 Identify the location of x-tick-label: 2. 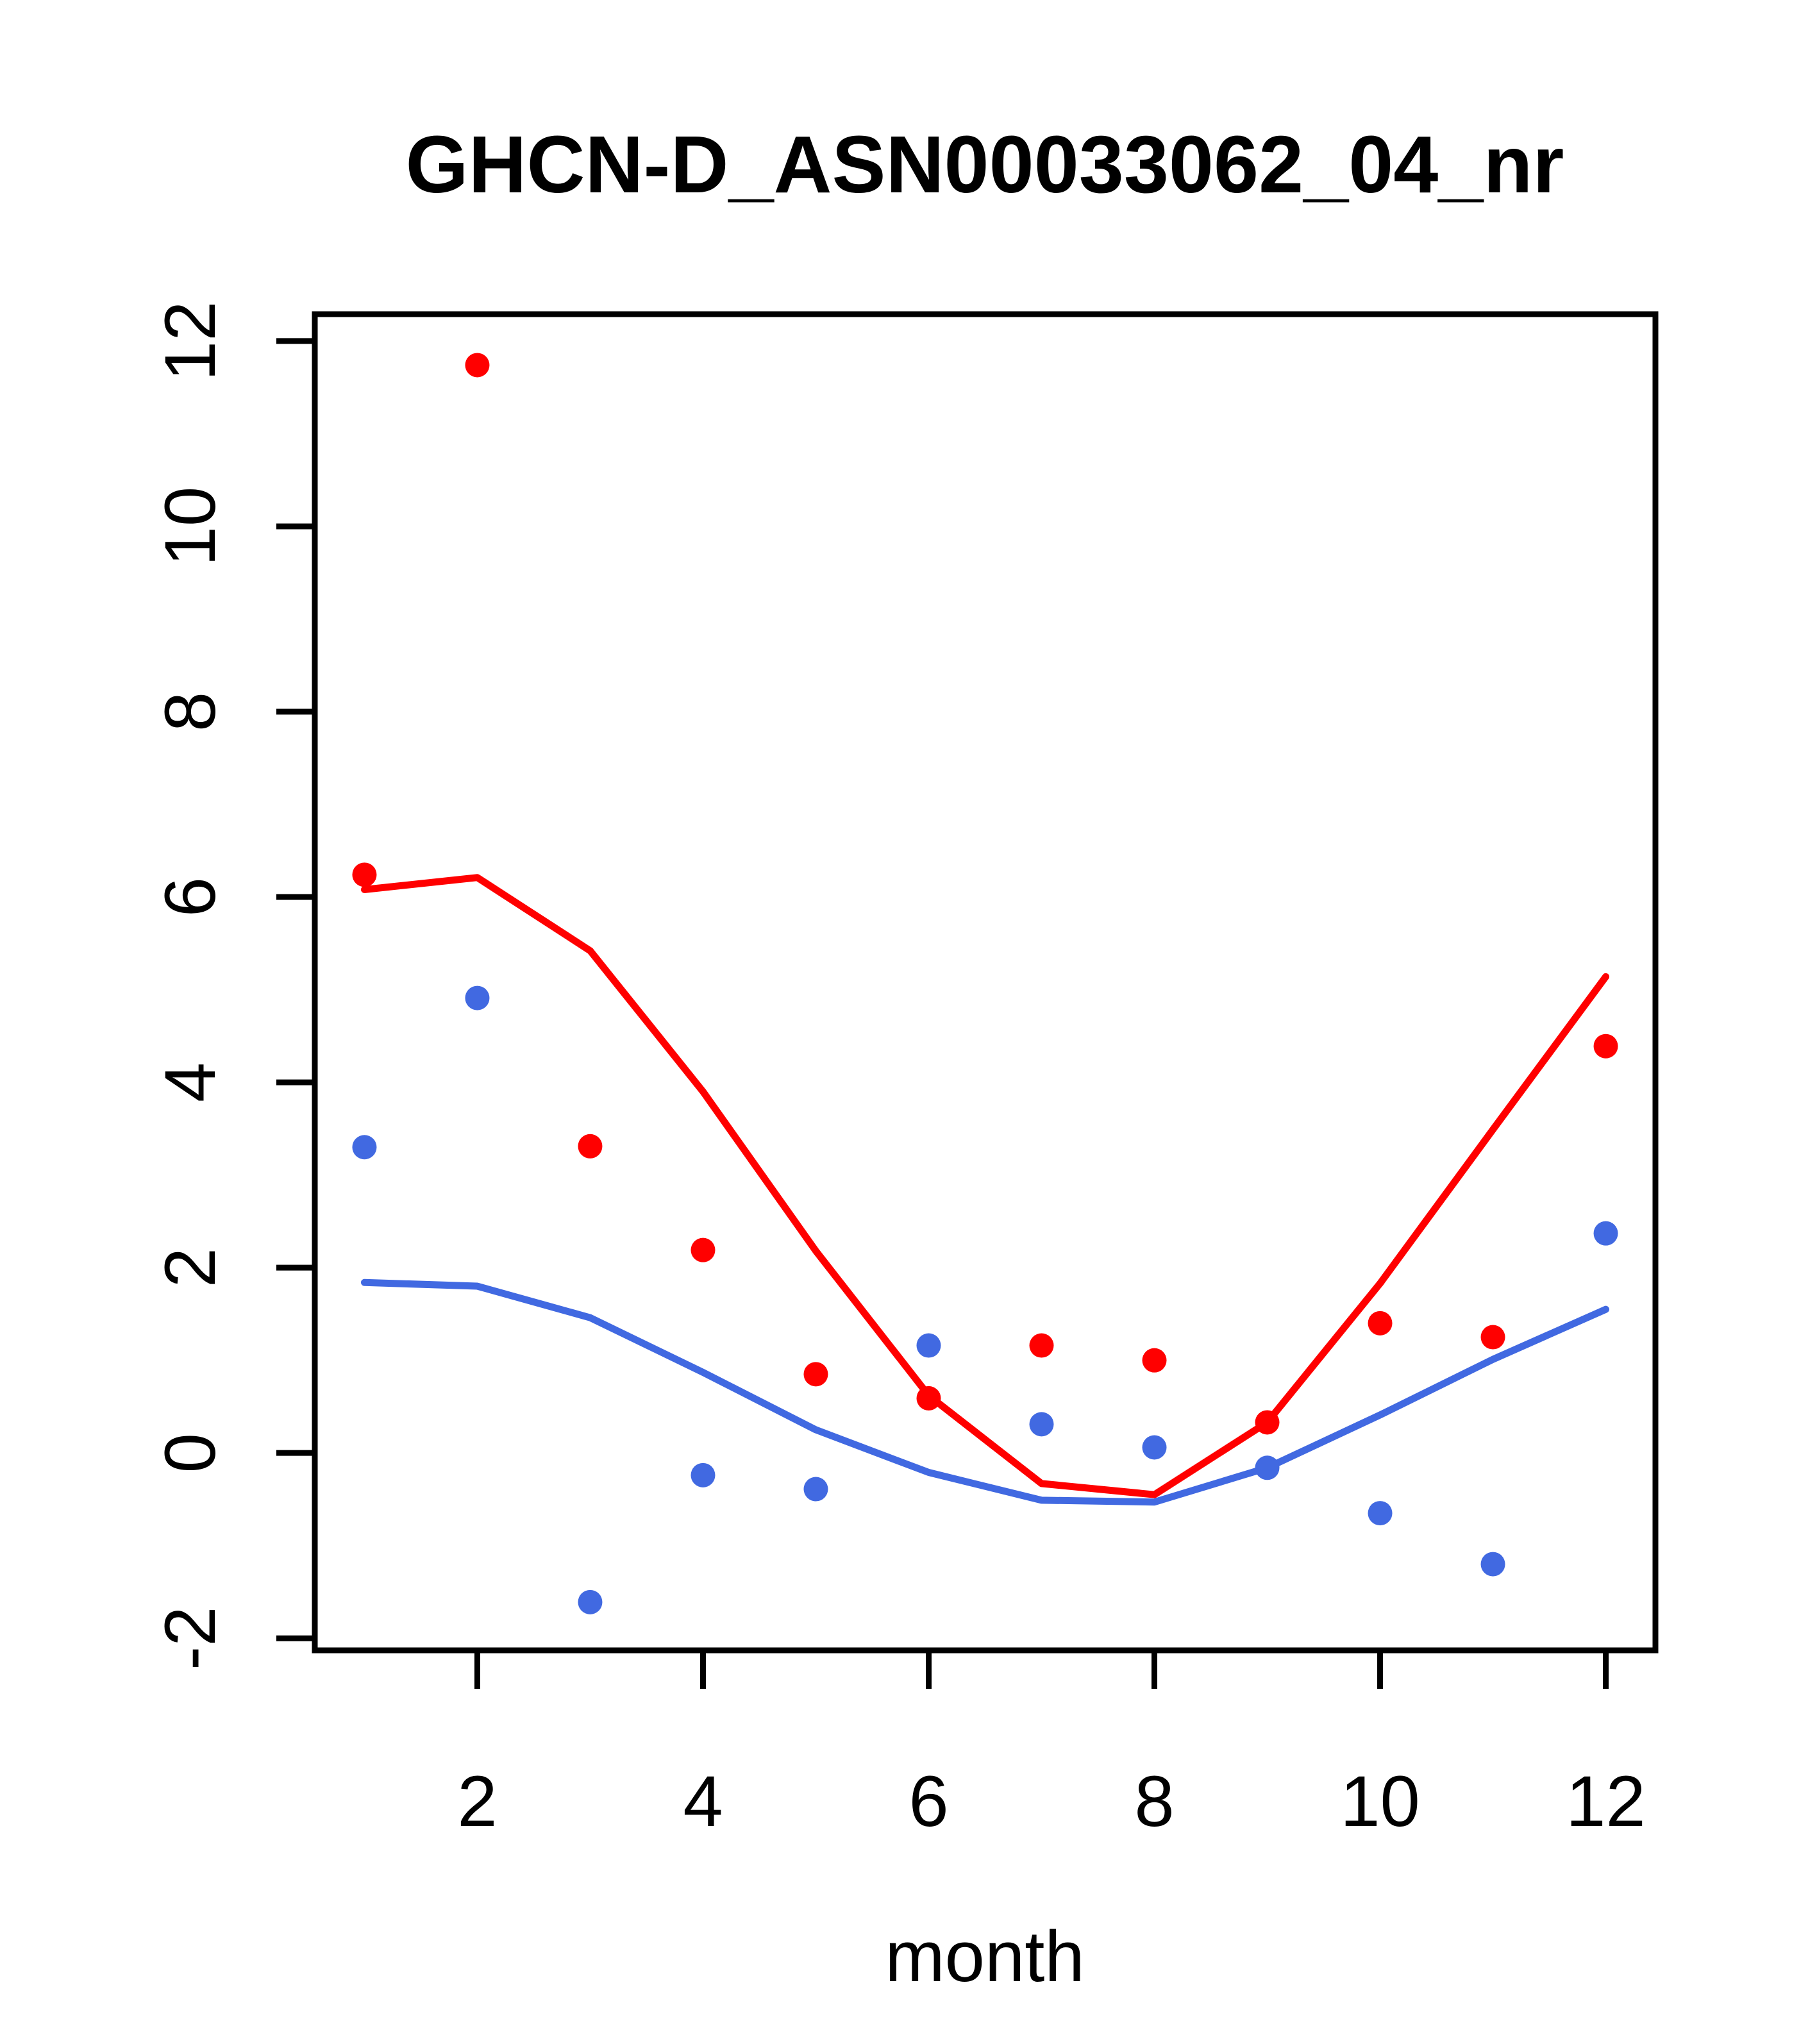
(477, 1801).